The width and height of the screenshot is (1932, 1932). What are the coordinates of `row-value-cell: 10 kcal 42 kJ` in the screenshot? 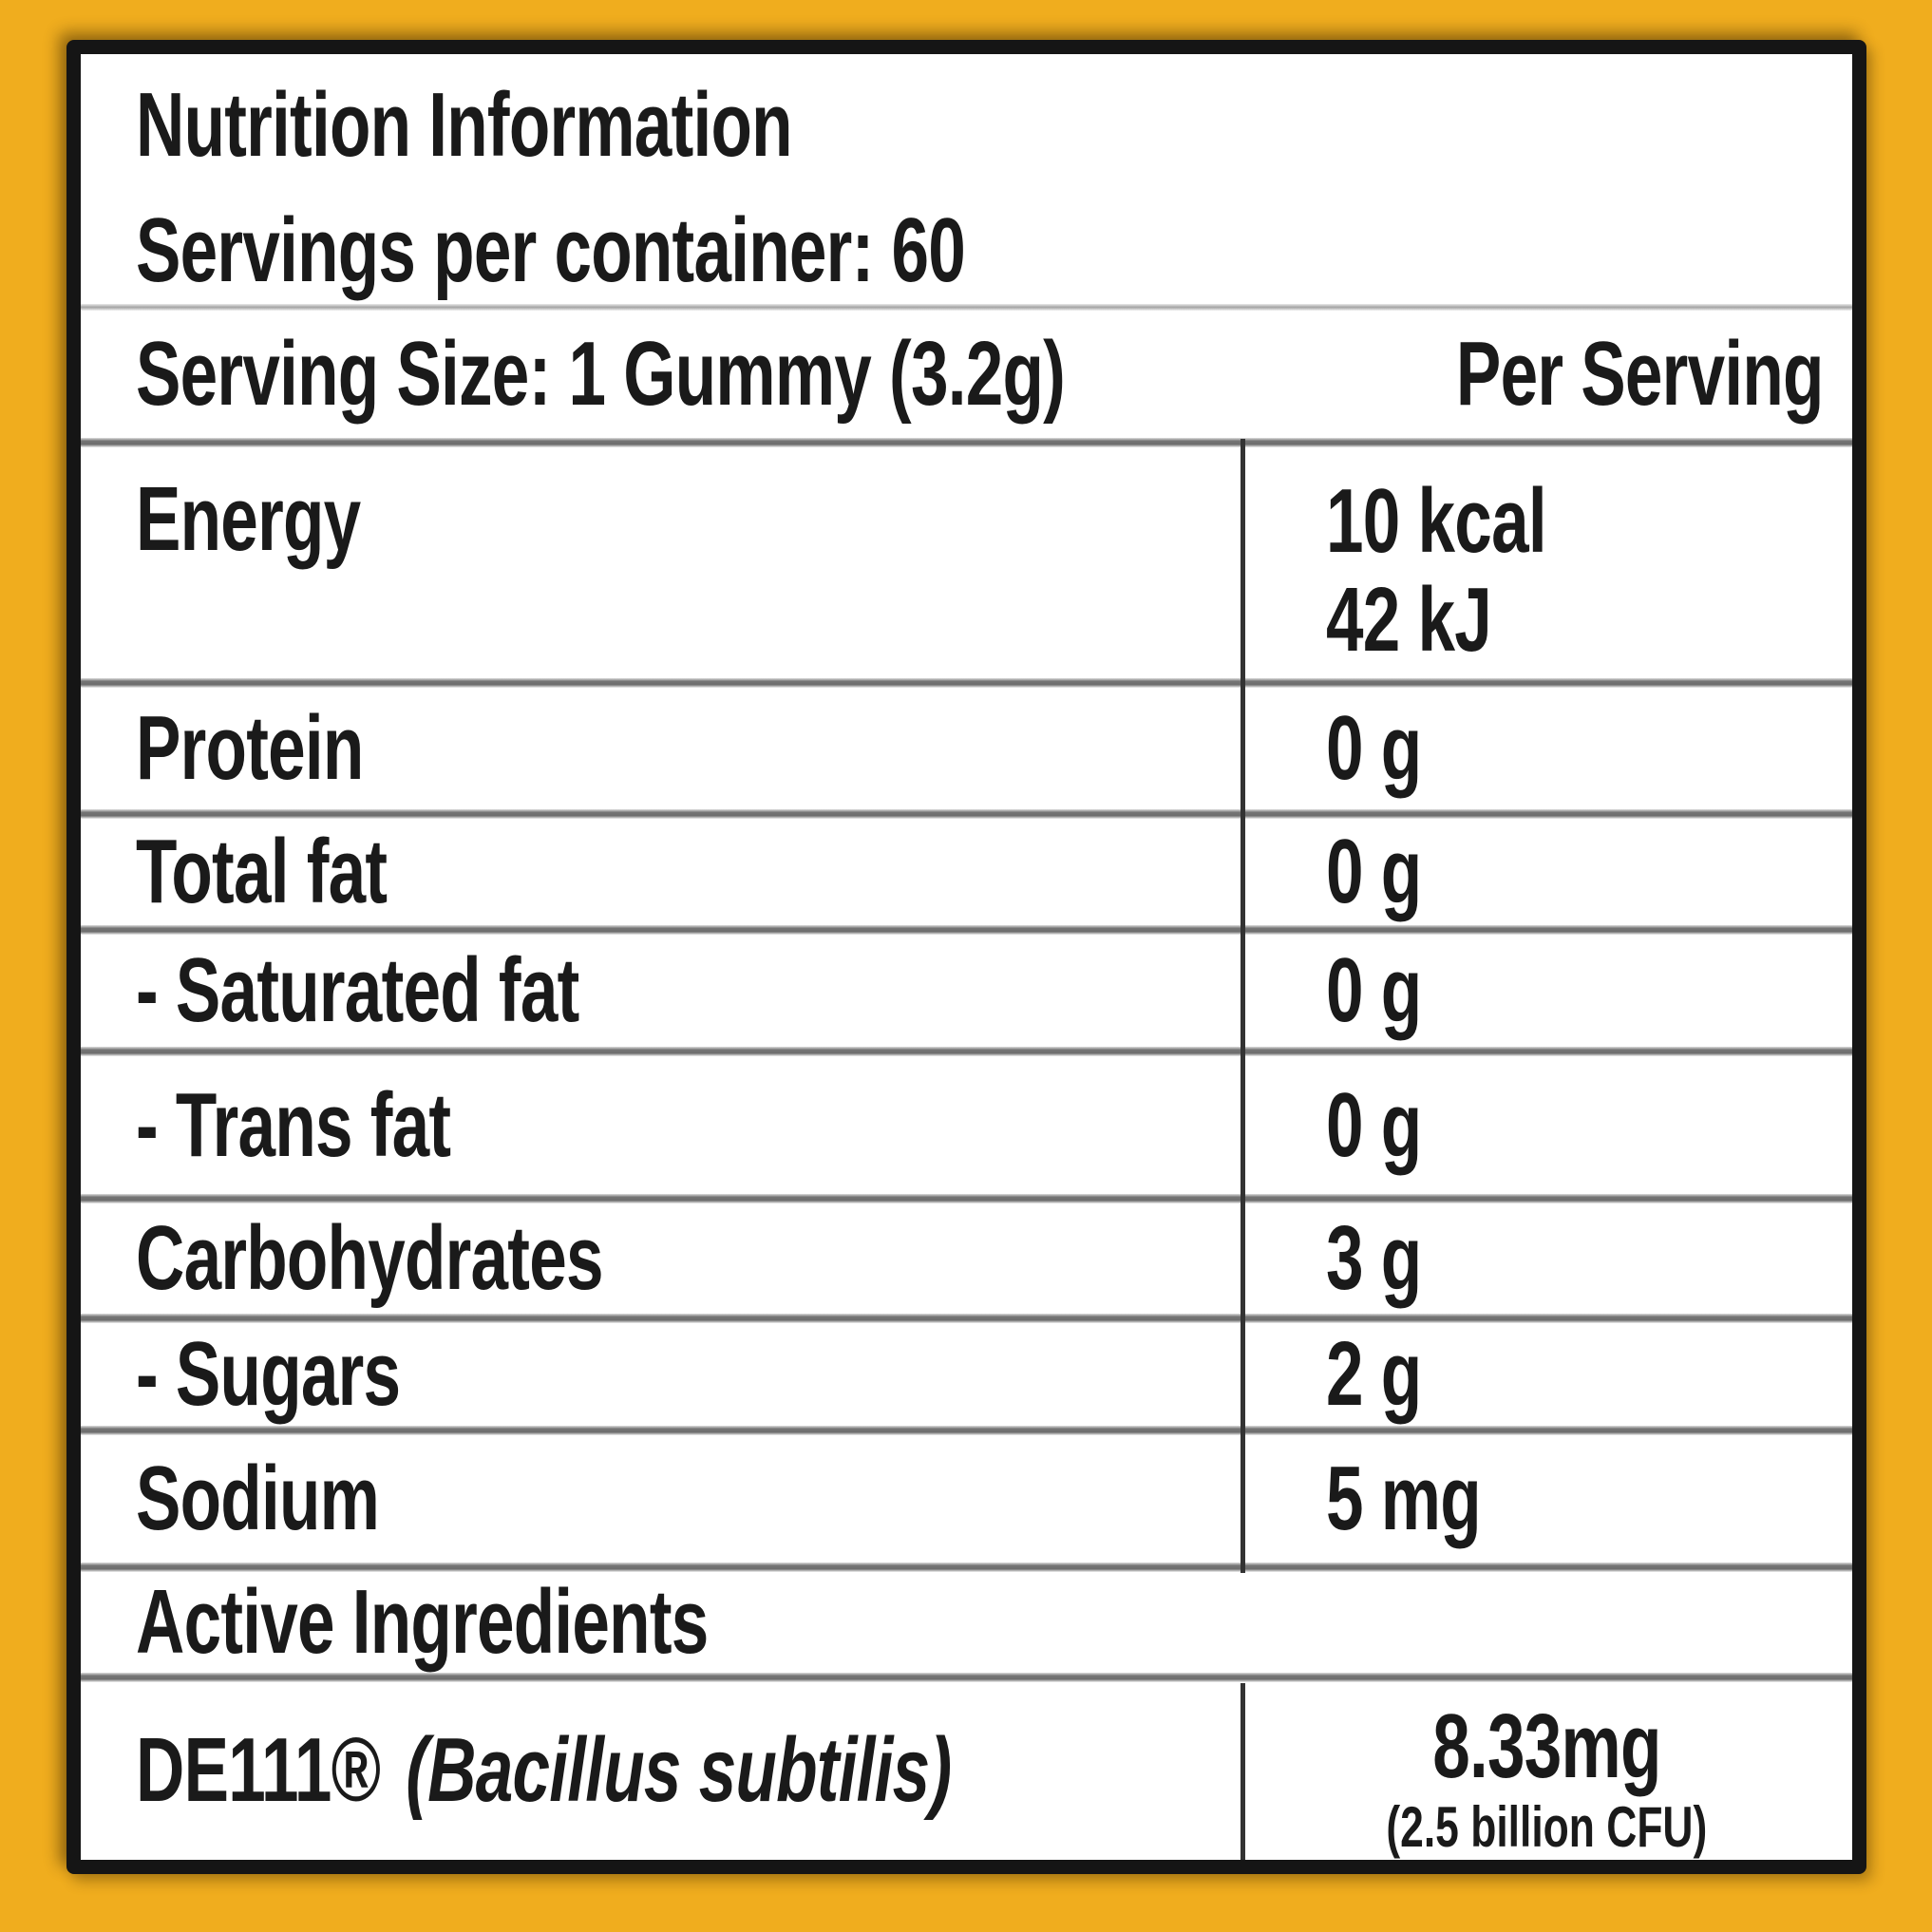 It's located at (1546, 558).